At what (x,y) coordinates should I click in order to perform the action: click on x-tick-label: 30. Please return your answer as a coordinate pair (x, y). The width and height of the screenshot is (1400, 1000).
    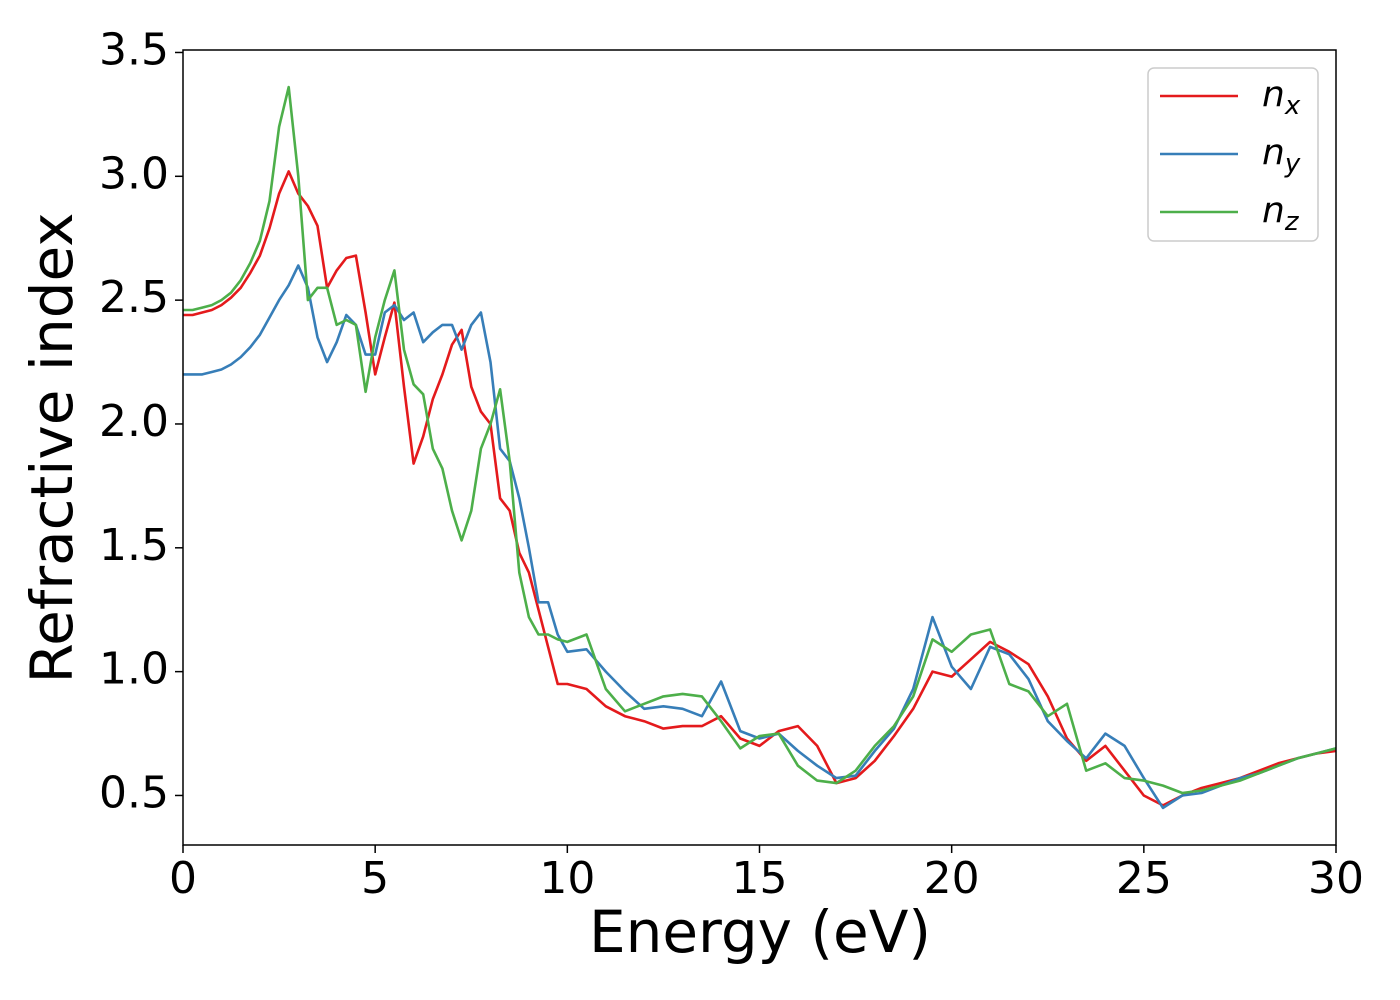
    Looking at the image, I should click on (1336, 878).